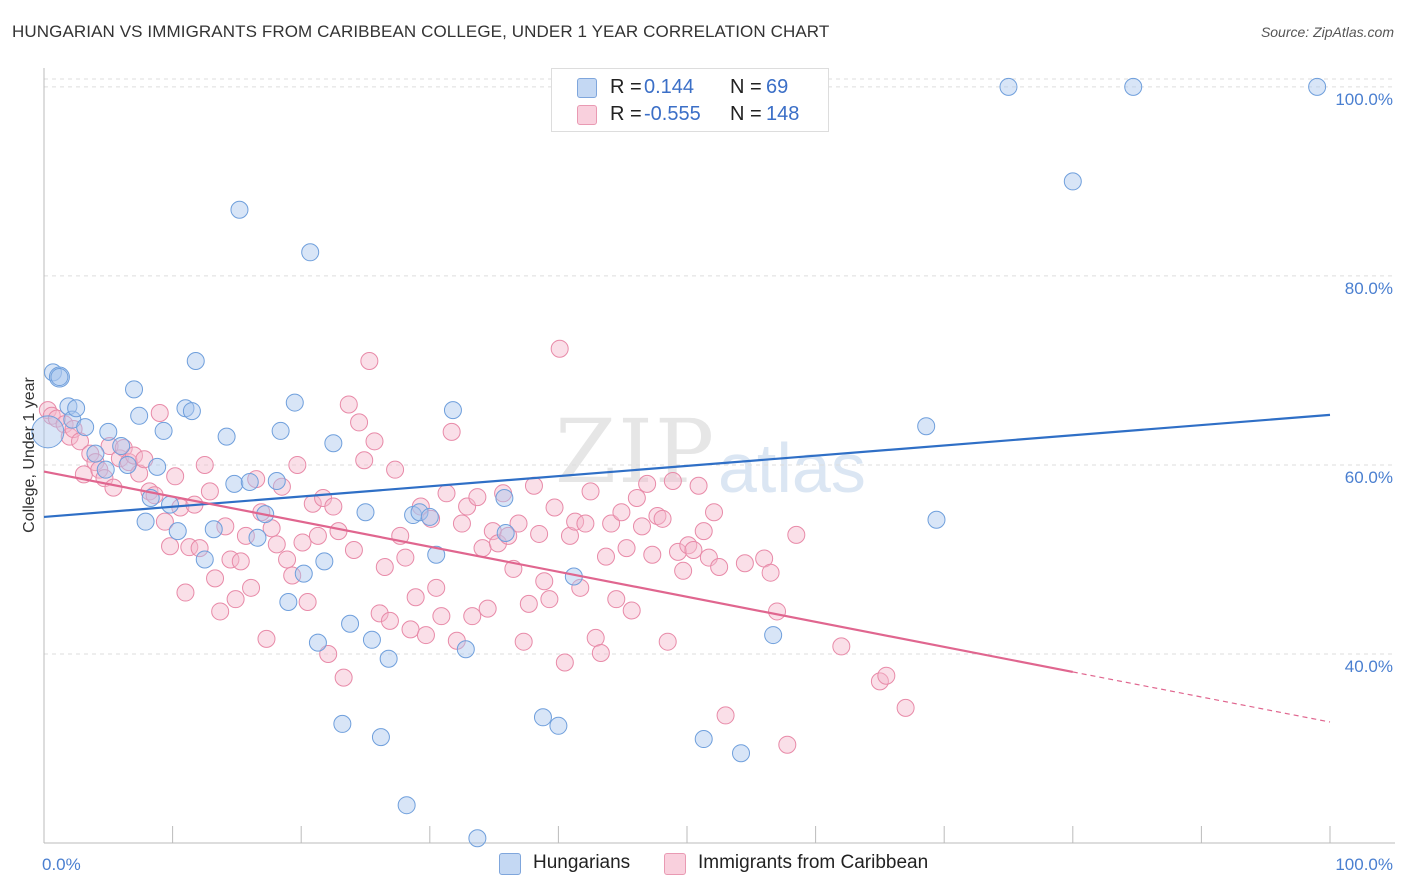 The image size is (1406, 892). I want to click on legend-row-caribbean: R = -0.555 N = 148, so click(690, 115).